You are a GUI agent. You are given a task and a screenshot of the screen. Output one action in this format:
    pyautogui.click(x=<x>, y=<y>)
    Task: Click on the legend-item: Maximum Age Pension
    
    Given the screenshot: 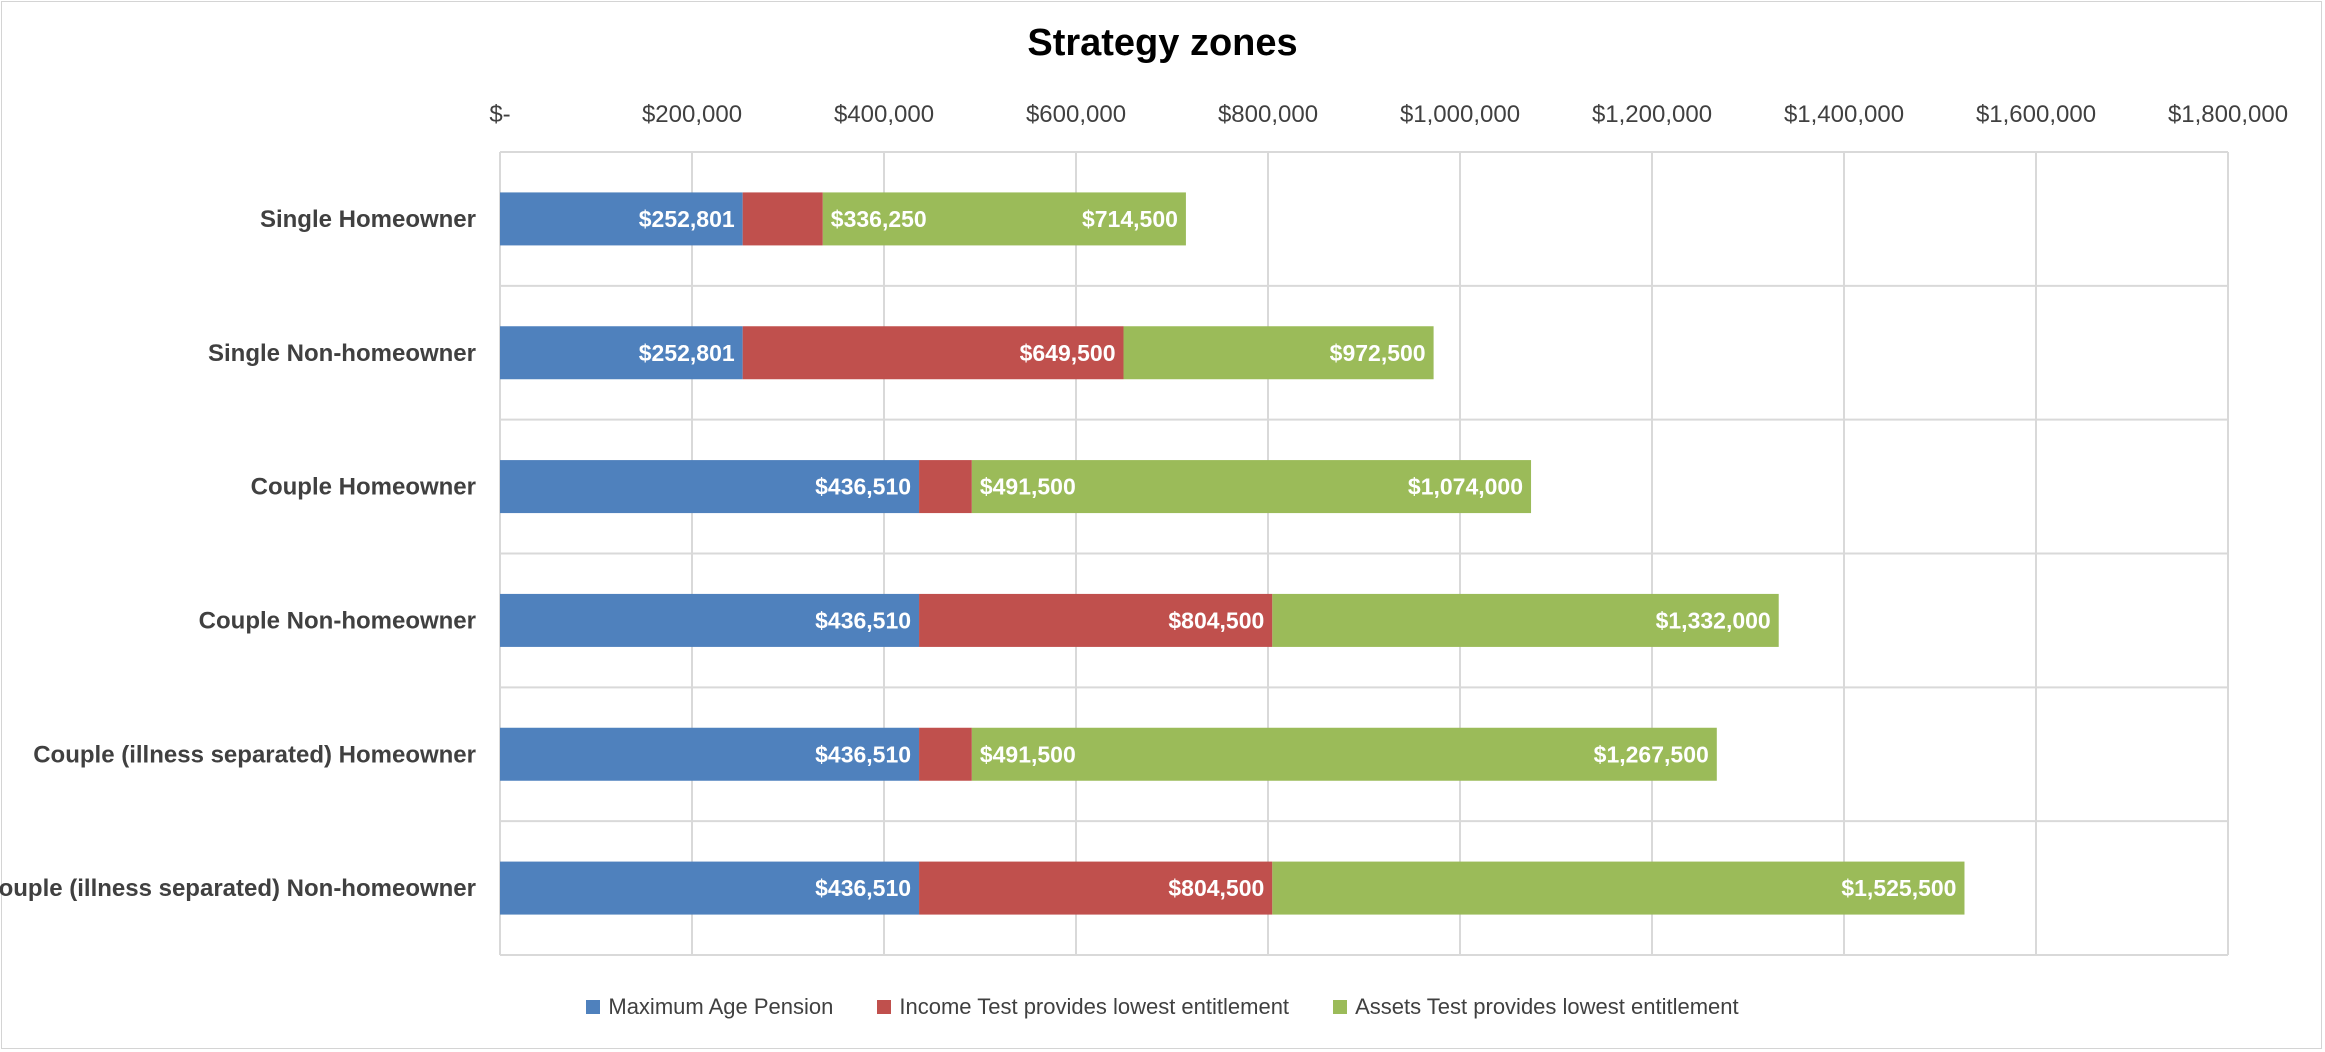 What is the action you would take?
    pyautogui.click(x=709, y=1006)
    